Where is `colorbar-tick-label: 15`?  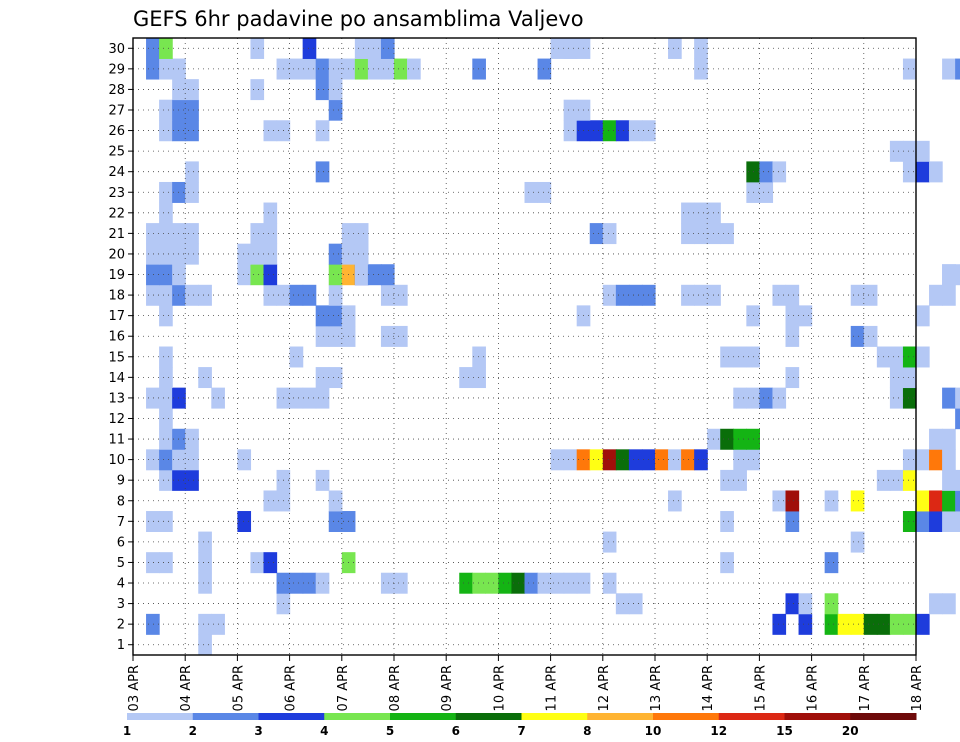 colorbar-tick-label: 15 is located at coordinates (784, 731).